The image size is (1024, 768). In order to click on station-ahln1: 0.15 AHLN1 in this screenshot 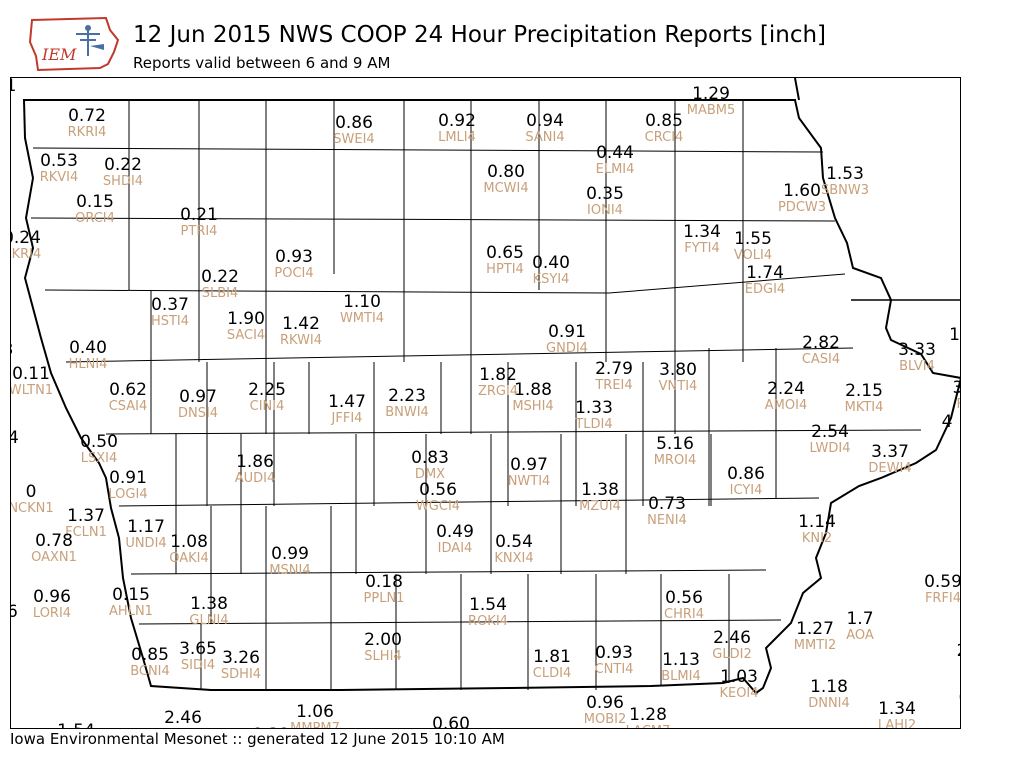, I will do `click(131, 603)`.